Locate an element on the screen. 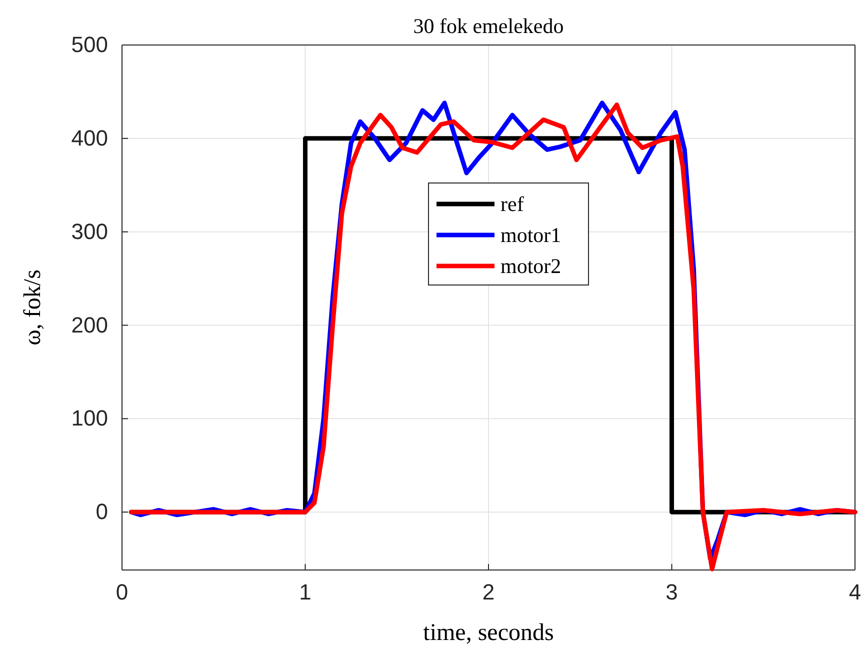 Image resolution: width=864 pixels, height=651 pixels. x-axis-title: time, seconds is located at coordinates (488, 633).